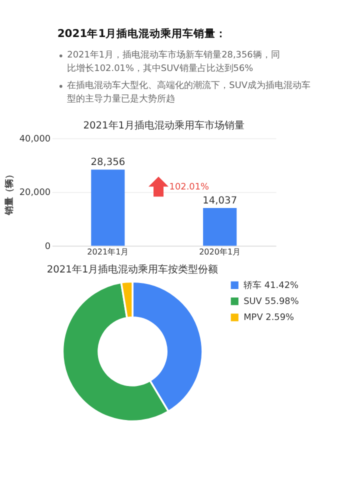 This screenshot has height=500, width=343. What do you see at coordinates (189, 92) in the screenshot?
I see `text: 在插电混动车大型化、高端化的潮流下，SUV成为插电混动车型的主导力量已是大势所趋` at bounding box center [189, 92].